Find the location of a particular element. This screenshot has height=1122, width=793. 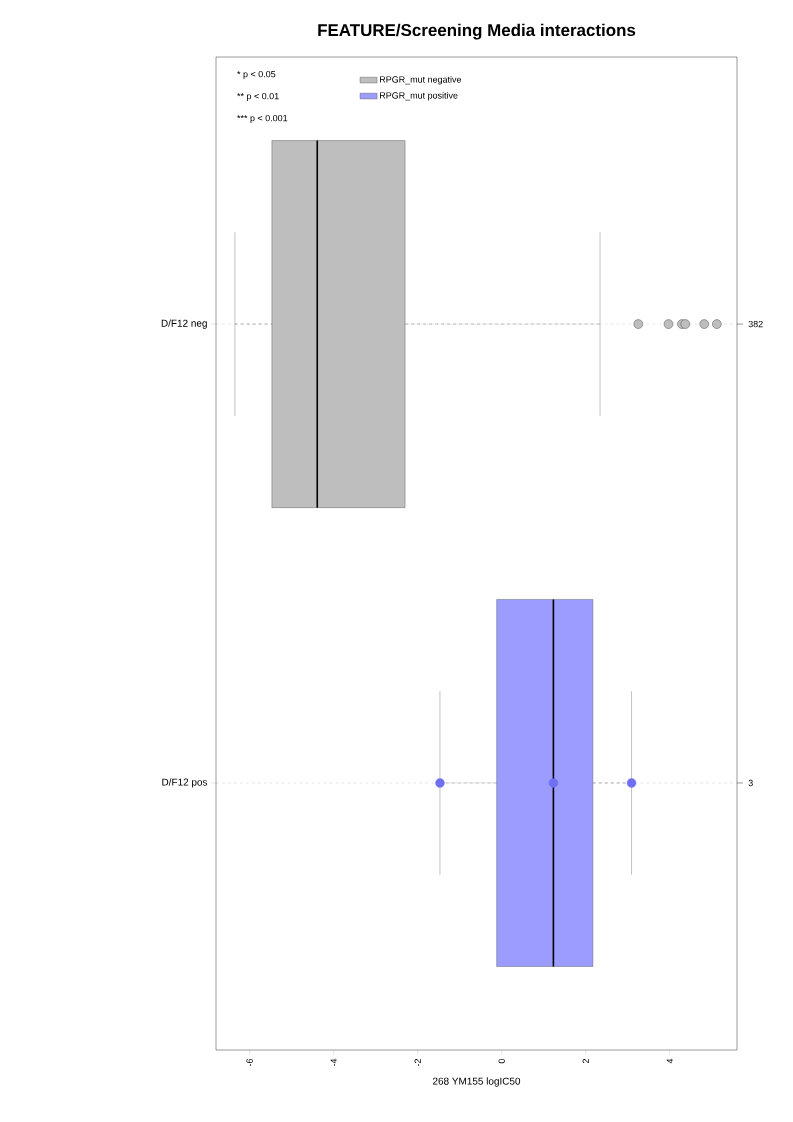

legend-label: RPGR_mut negative is located at coordinates (421, 80).